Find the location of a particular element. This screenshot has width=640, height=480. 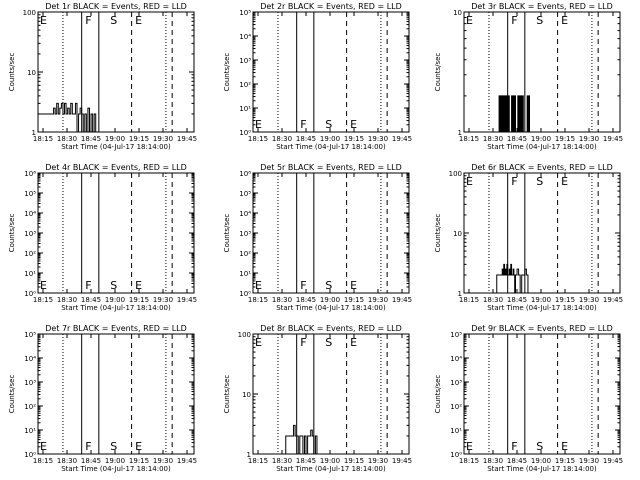

y-tick-label: 10⁵ is located at coordinates (245, 13).